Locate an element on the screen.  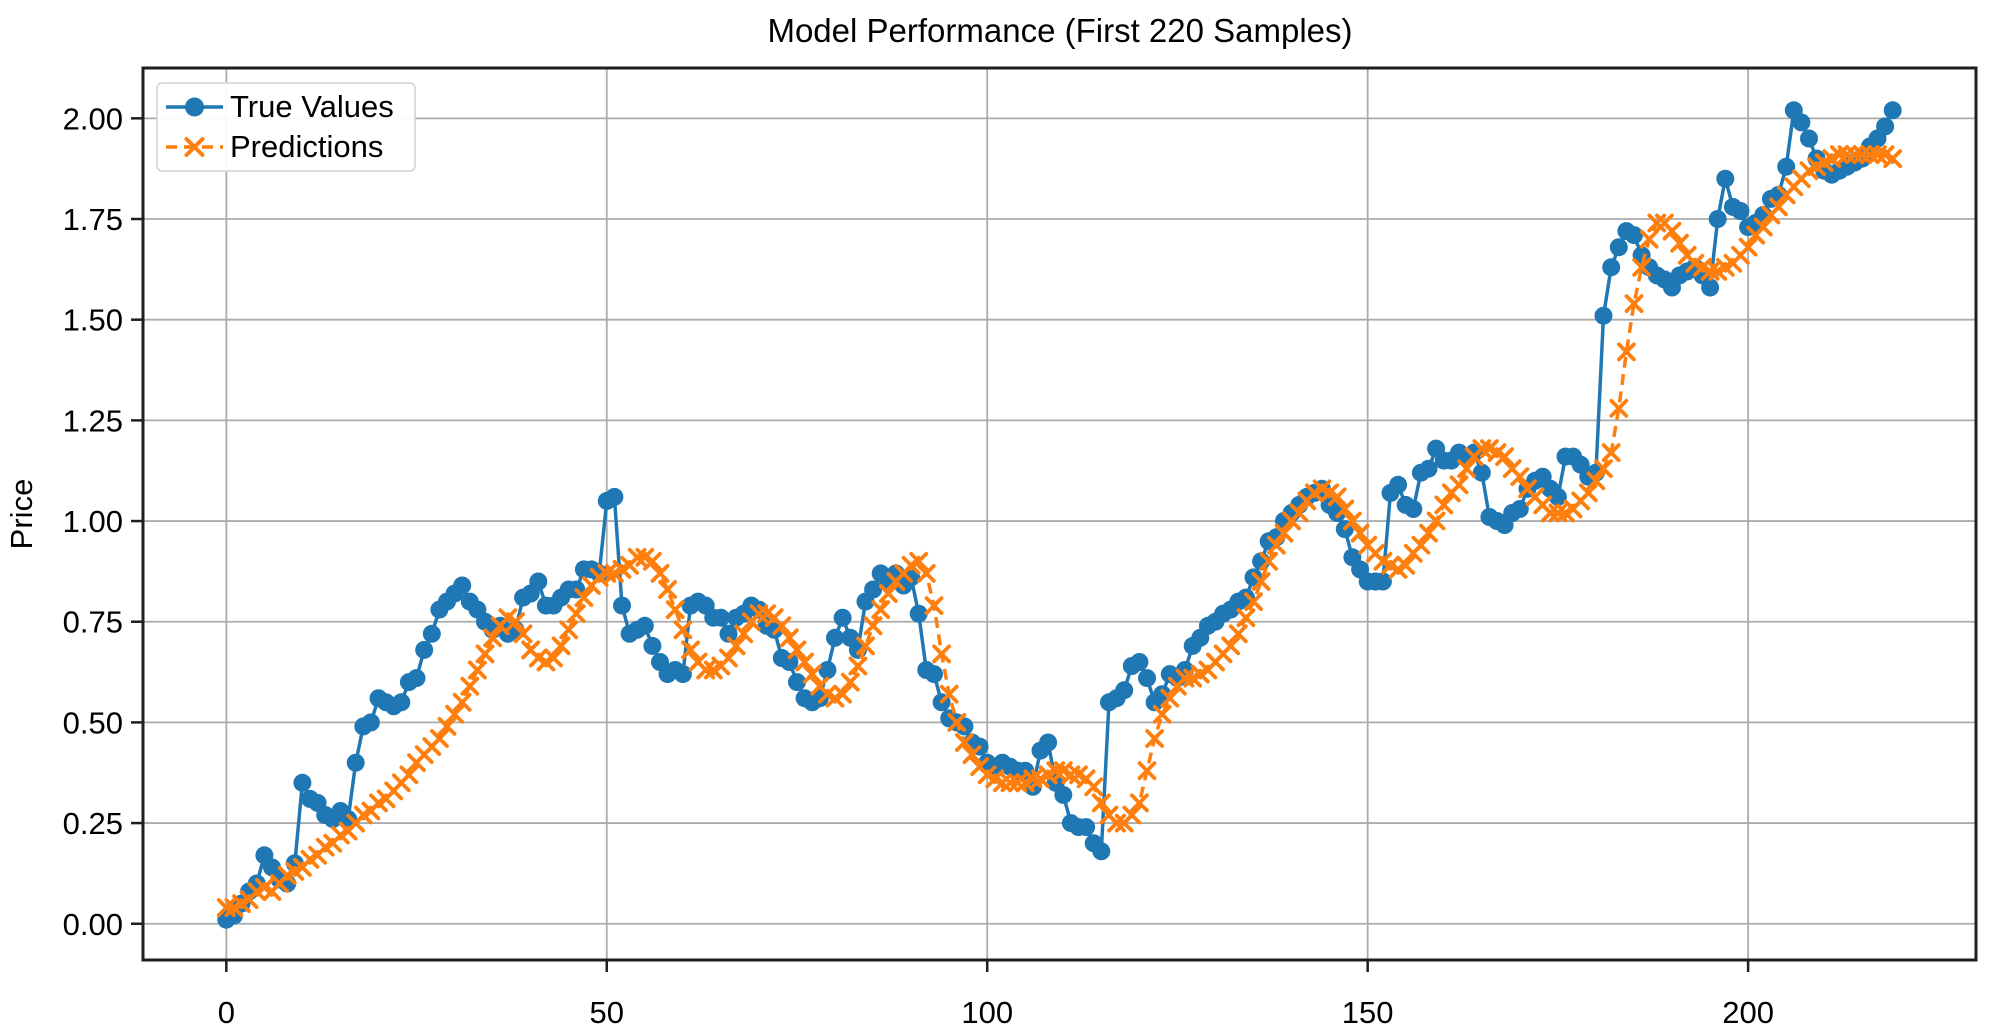
x-tick-label: 0 is located at coordinates (226, 1012).